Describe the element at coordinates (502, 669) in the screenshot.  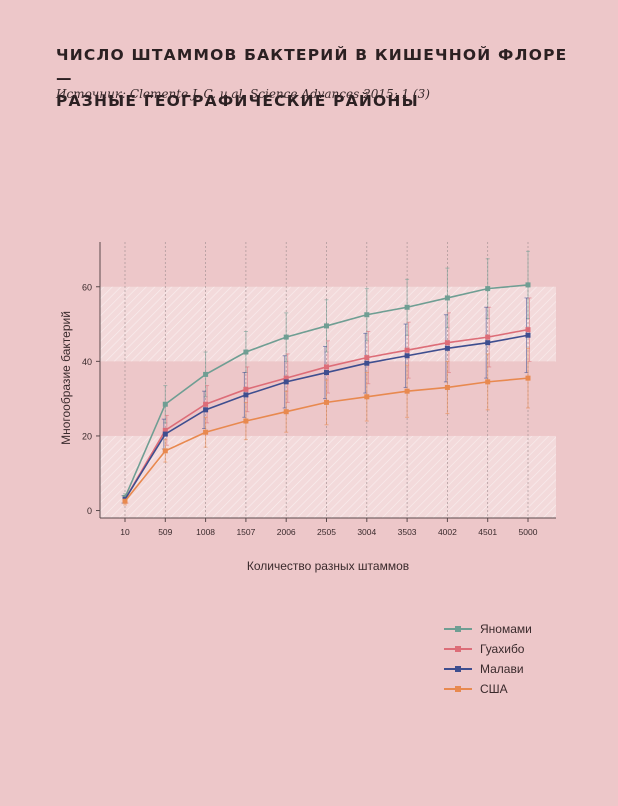
I see `legend-label: Малави` at that location.